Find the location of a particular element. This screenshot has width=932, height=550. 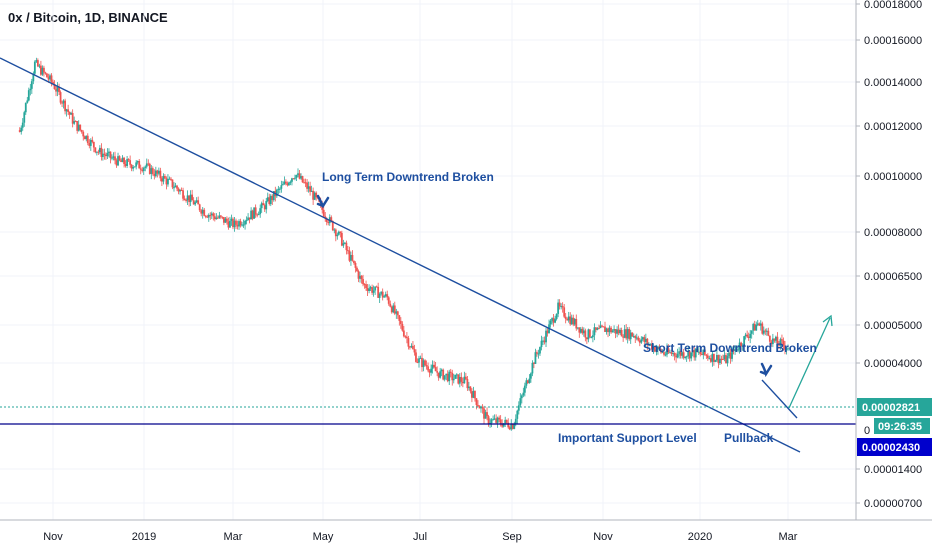

x-tick-label: 2019 is located at coordinates (144, 537).